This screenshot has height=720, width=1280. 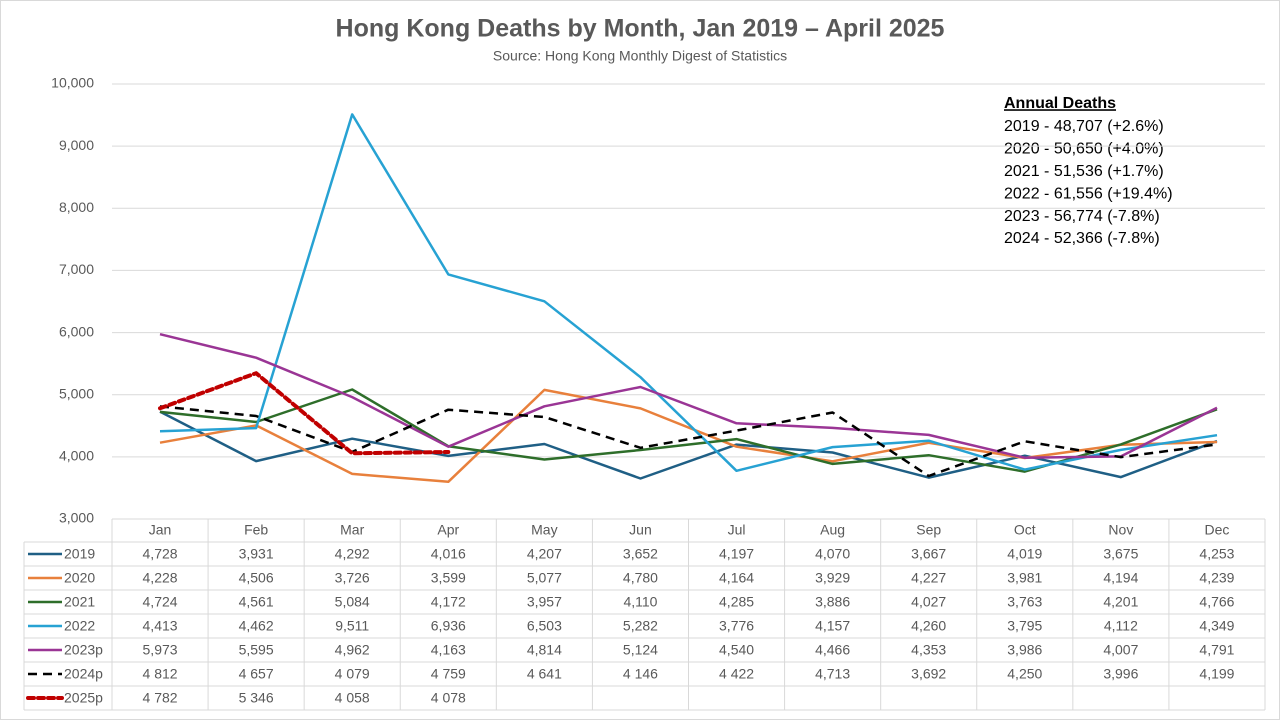 What do you see at coordinates (544, 674) in the screenshot?
I see `data-label: 4 641` at bounding box center [544, 674].